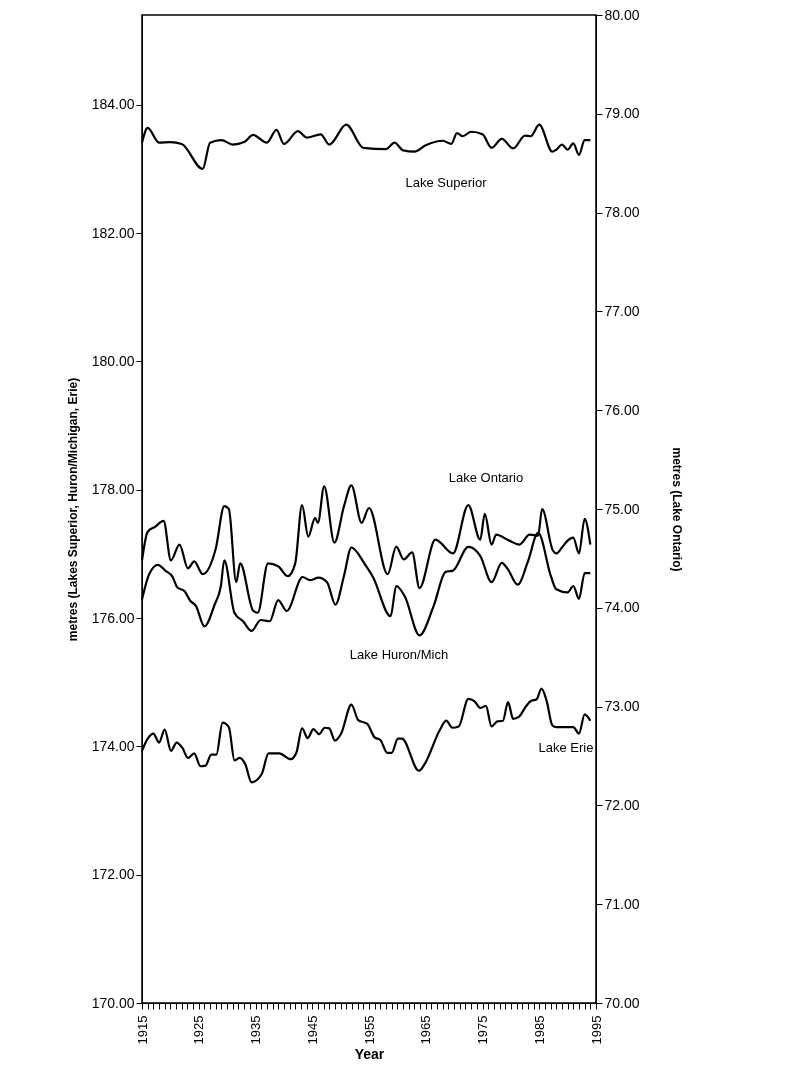 This screenshot has width=800, height=1075. I want to click on y2-tick-label: 79.00, so click(622, 113).